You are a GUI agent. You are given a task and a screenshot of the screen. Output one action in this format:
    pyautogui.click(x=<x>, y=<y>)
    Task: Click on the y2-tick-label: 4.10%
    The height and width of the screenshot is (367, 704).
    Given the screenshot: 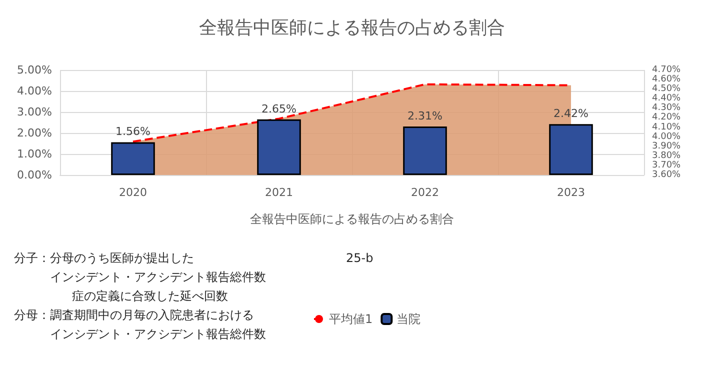 What is the action you would take?
    pyautogui.click(x=667, y=127)
    